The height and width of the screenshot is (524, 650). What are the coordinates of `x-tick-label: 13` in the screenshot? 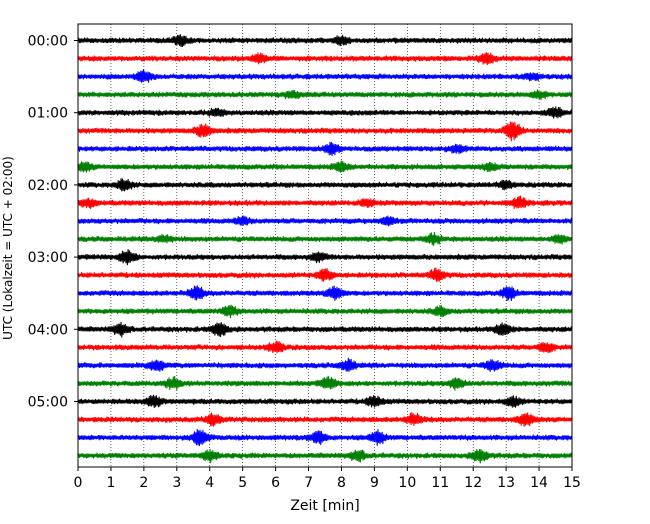 It's located at (506, 483).